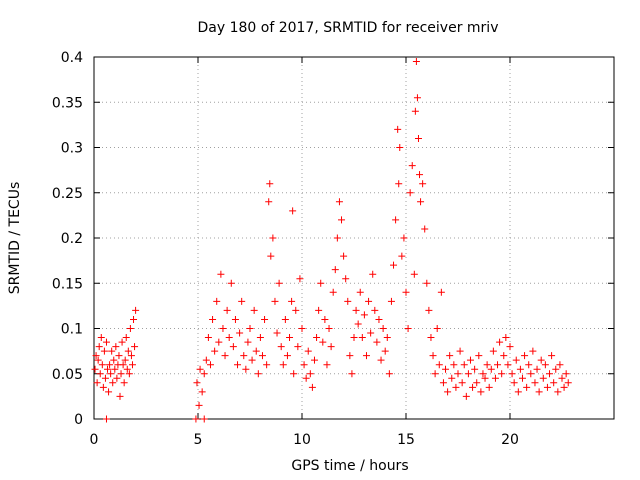  What do you see at coordinates (349, 466) in the screenshot?
I see `x-axis-label: GPS time / hours` at bounding box center [349, 466].